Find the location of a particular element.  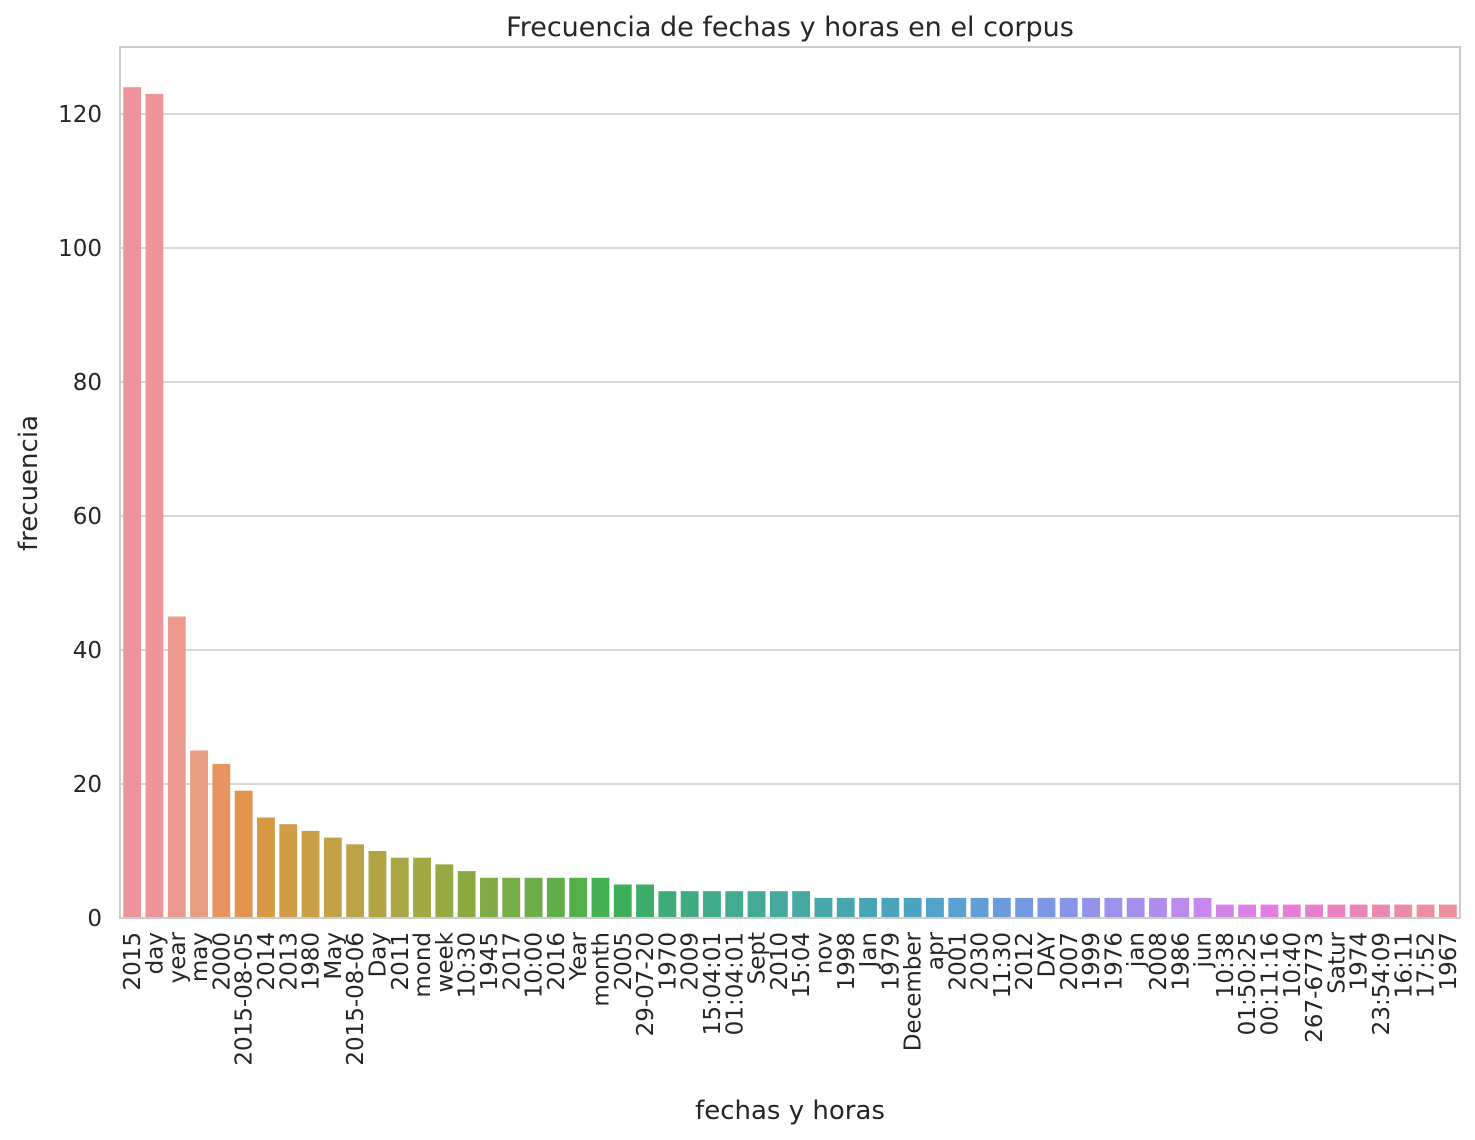

x-tick-label: apr is located at coordinates (936, 950).